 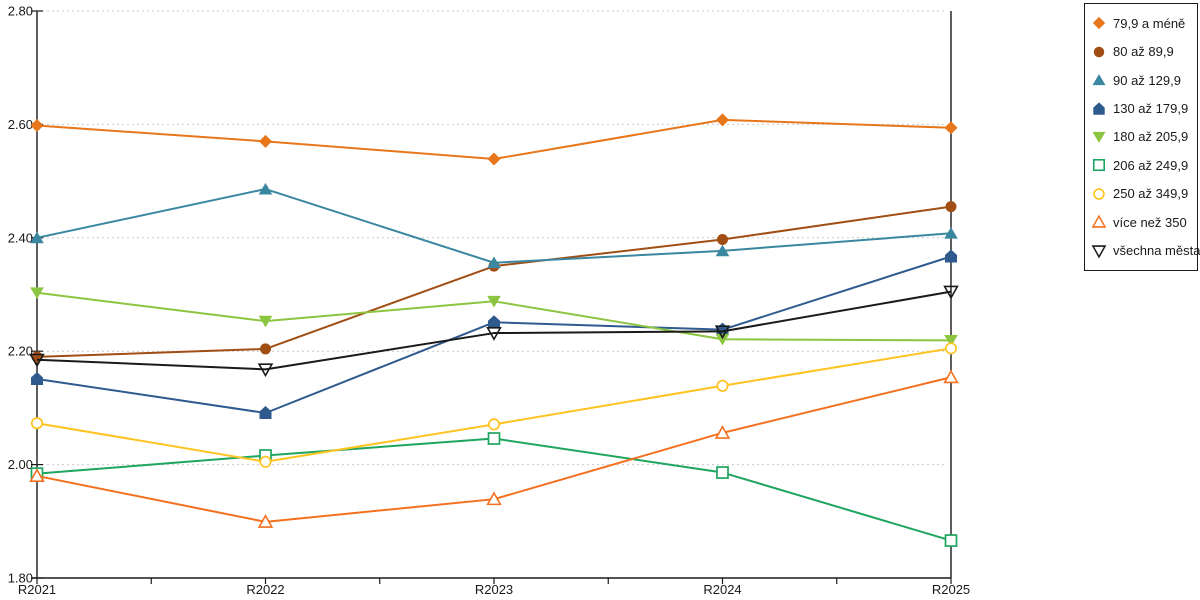 I want to click on x-tick-label: R2022, so click(x=265, y=589).